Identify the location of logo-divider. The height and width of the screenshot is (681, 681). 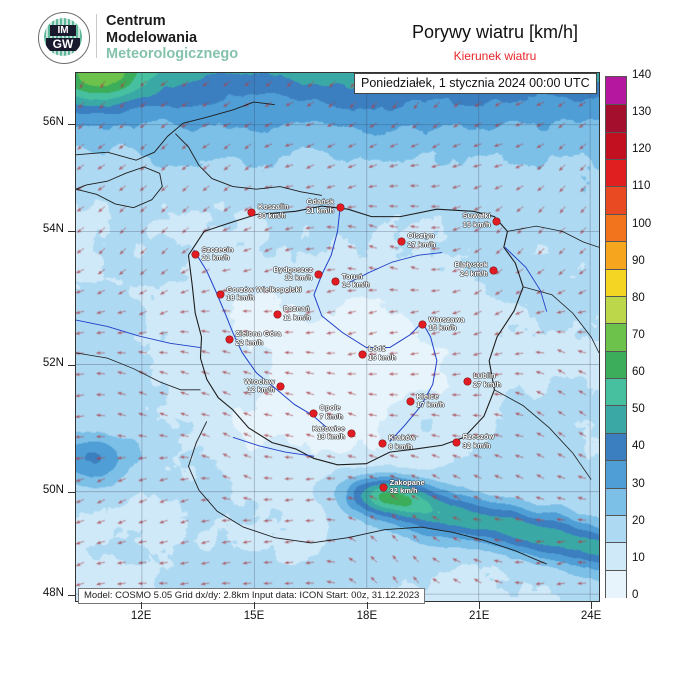
(96, 36).